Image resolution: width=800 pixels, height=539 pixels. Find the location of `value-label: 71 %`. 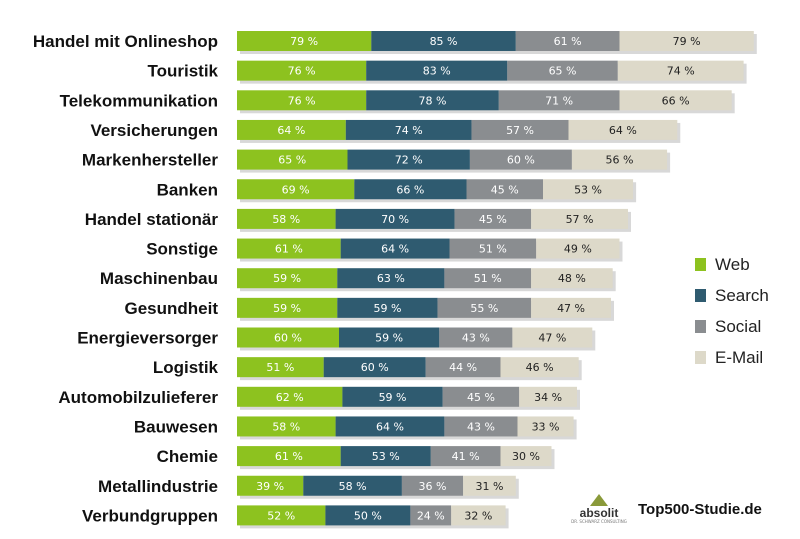

value-label: 71 % is located at coordinates (559, 100).